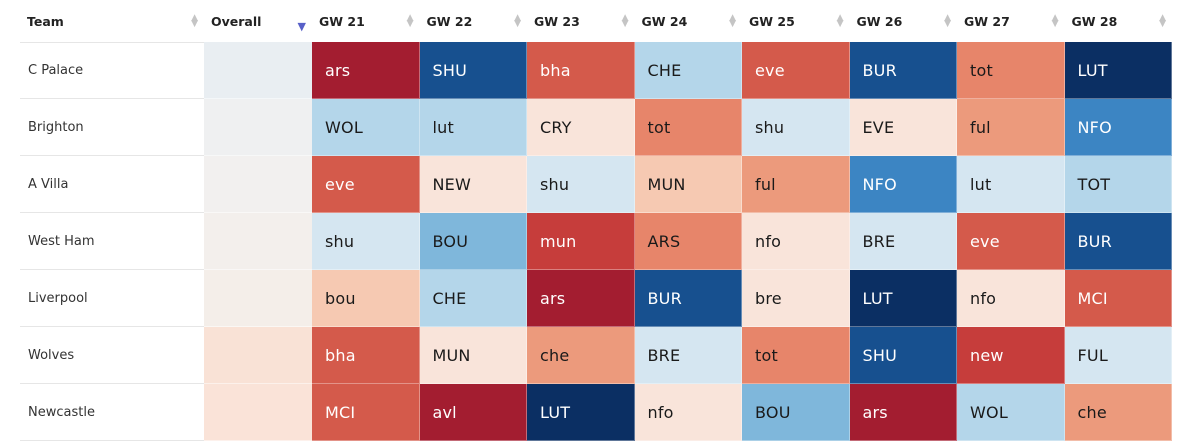 This screenshot has height=441, width=1200. Describe the element at coordinates (112, 412) in the screenshot. I see `team-name: Newcastle` at that location.